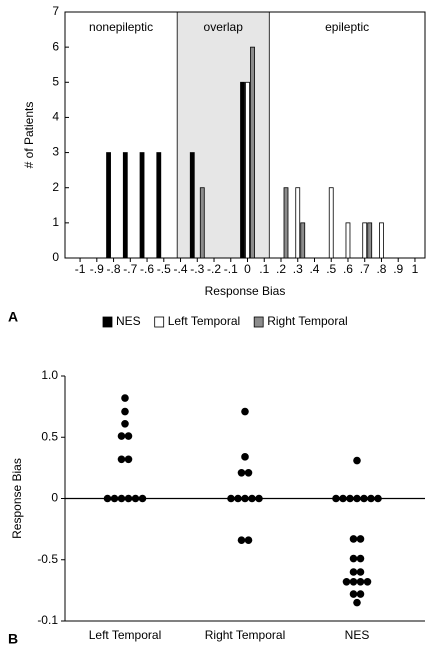  I want to click on legend-label: Left Temporal, so click(204, 321).